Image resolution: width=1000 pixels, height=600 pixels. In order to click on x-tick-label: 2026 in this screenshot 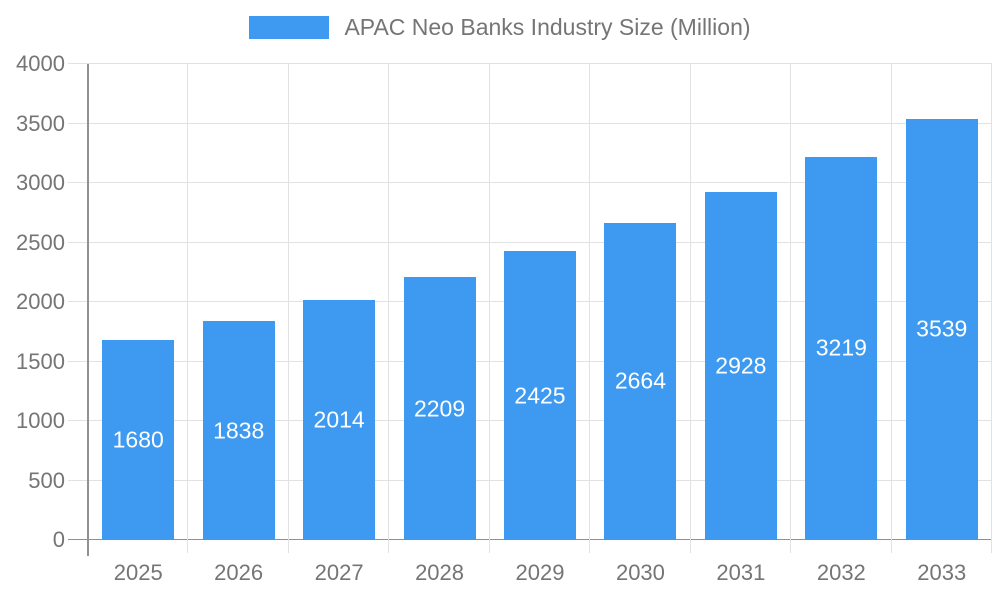, I will do `click(239, 572)`.